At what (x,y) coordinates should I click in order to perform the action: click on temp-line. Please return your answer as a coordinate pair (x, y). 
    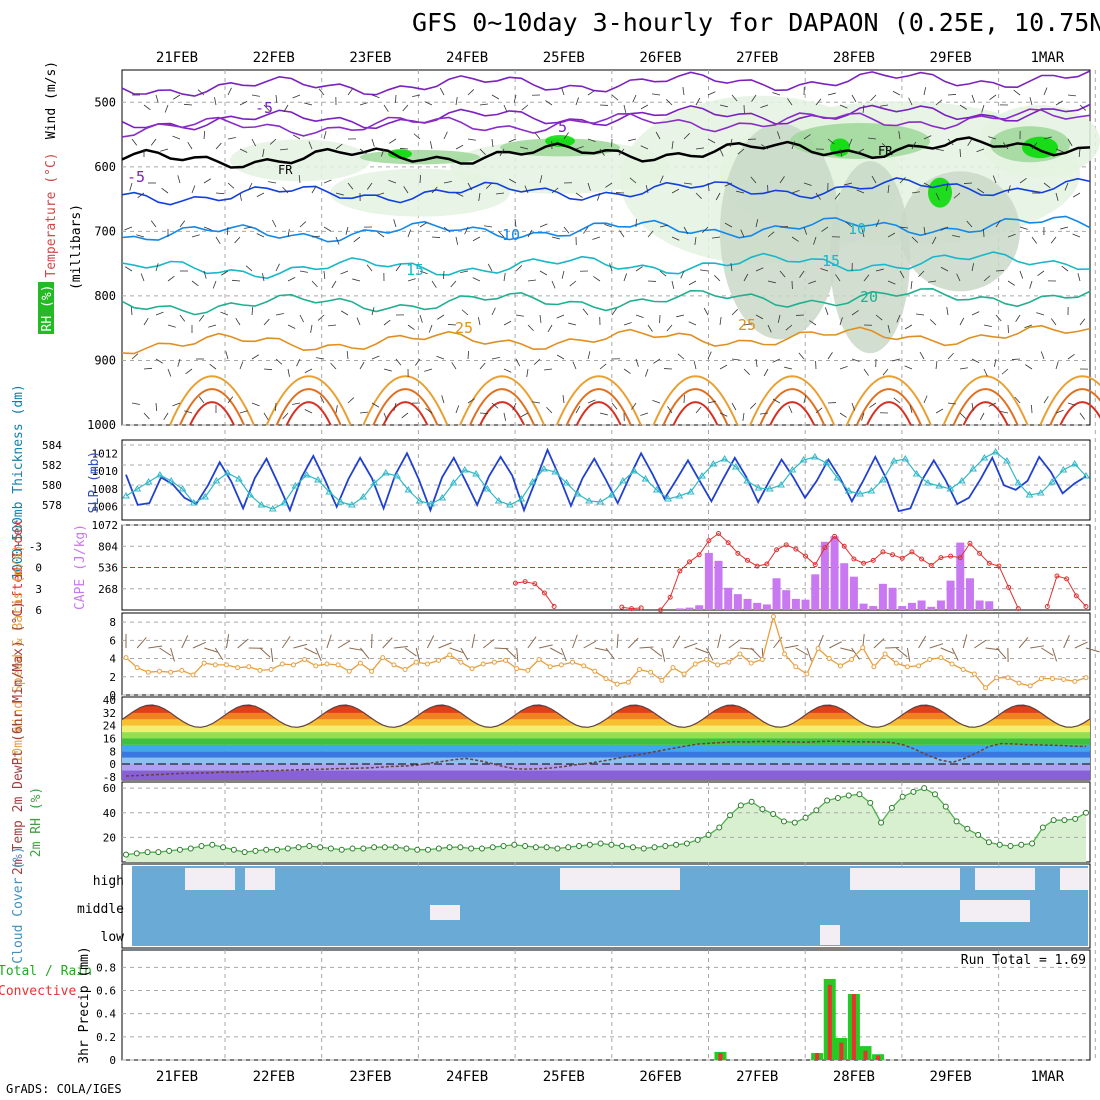
    Looking at the image, I should click on (606, 716).